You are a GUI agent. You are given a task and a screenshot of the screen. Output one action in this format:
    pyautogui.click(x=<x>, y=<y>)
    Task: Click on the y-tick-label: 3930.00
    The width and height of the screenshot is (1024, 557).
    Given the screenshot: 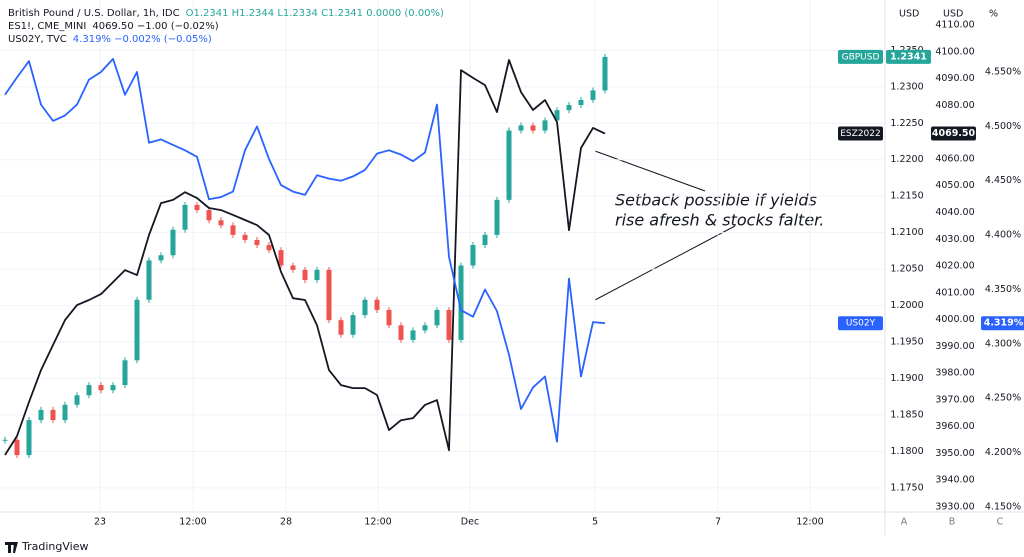 What is the action you would take?
    pyautogui.click(x=954, y=506)
    